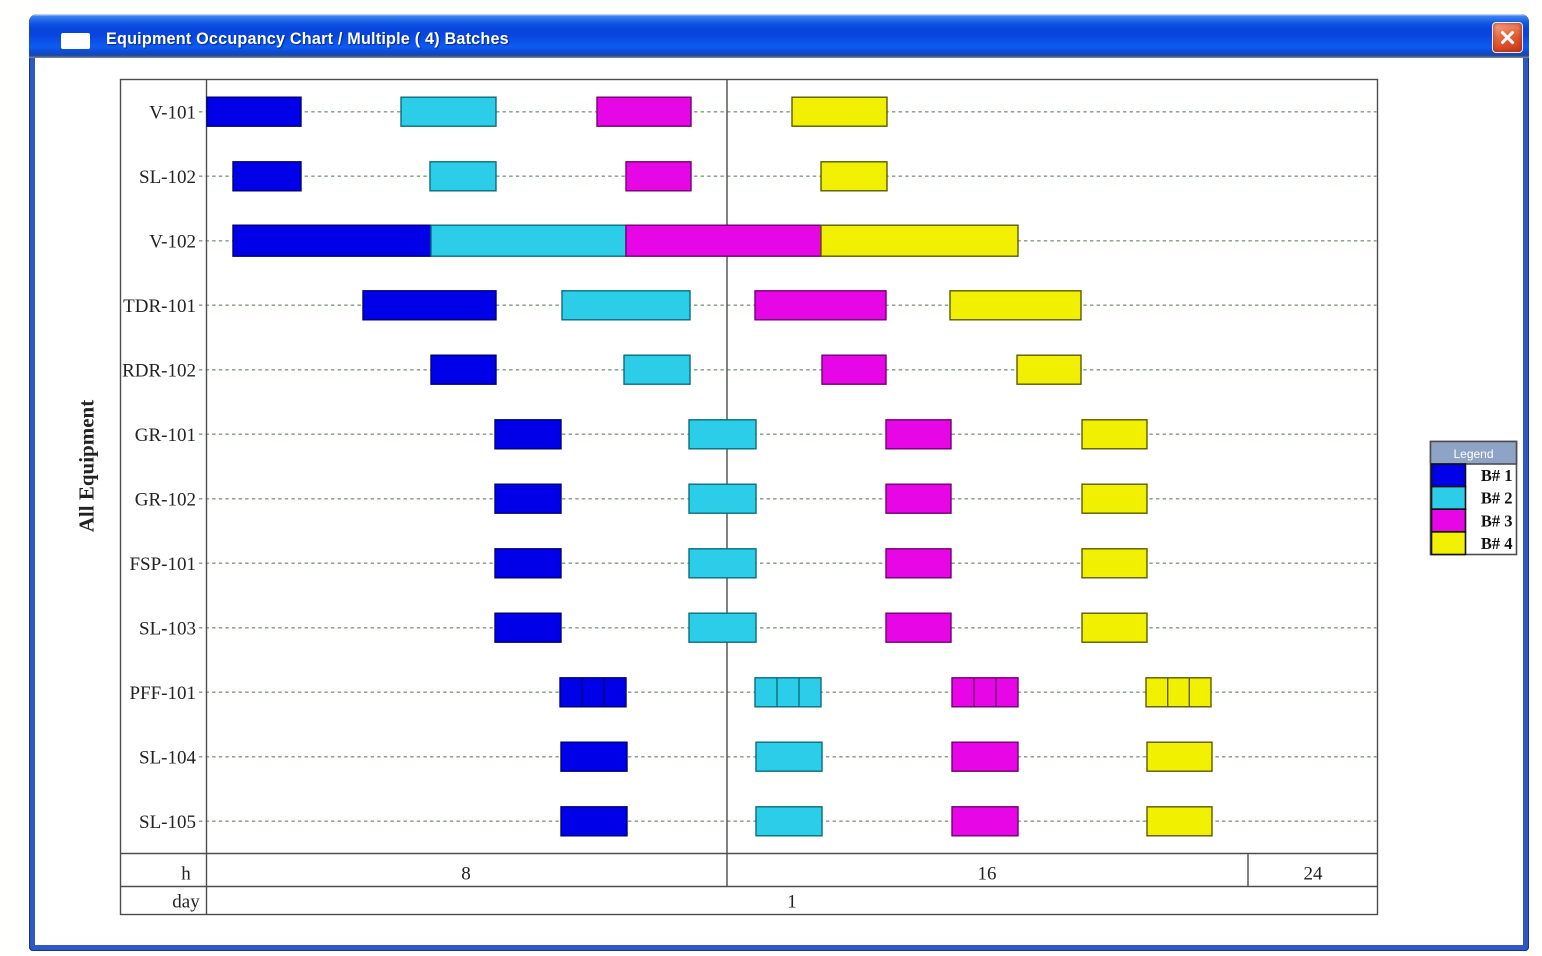 Image resolution: width=1542 pixels, height=956 pixels. I want to click on svg-text: TDR-101, so click(159, 306).